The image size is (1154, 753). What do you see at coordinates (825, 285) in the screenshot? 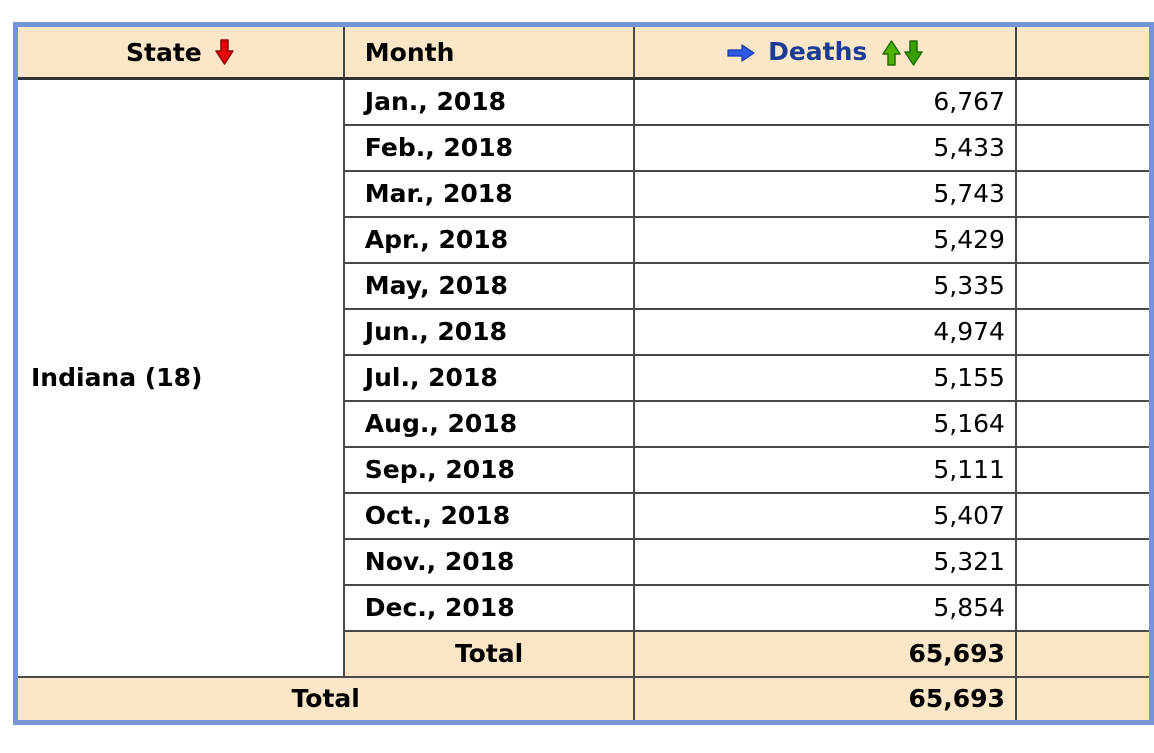
I see `deaths-cell: 5,335` at bounding box center [825, 285].